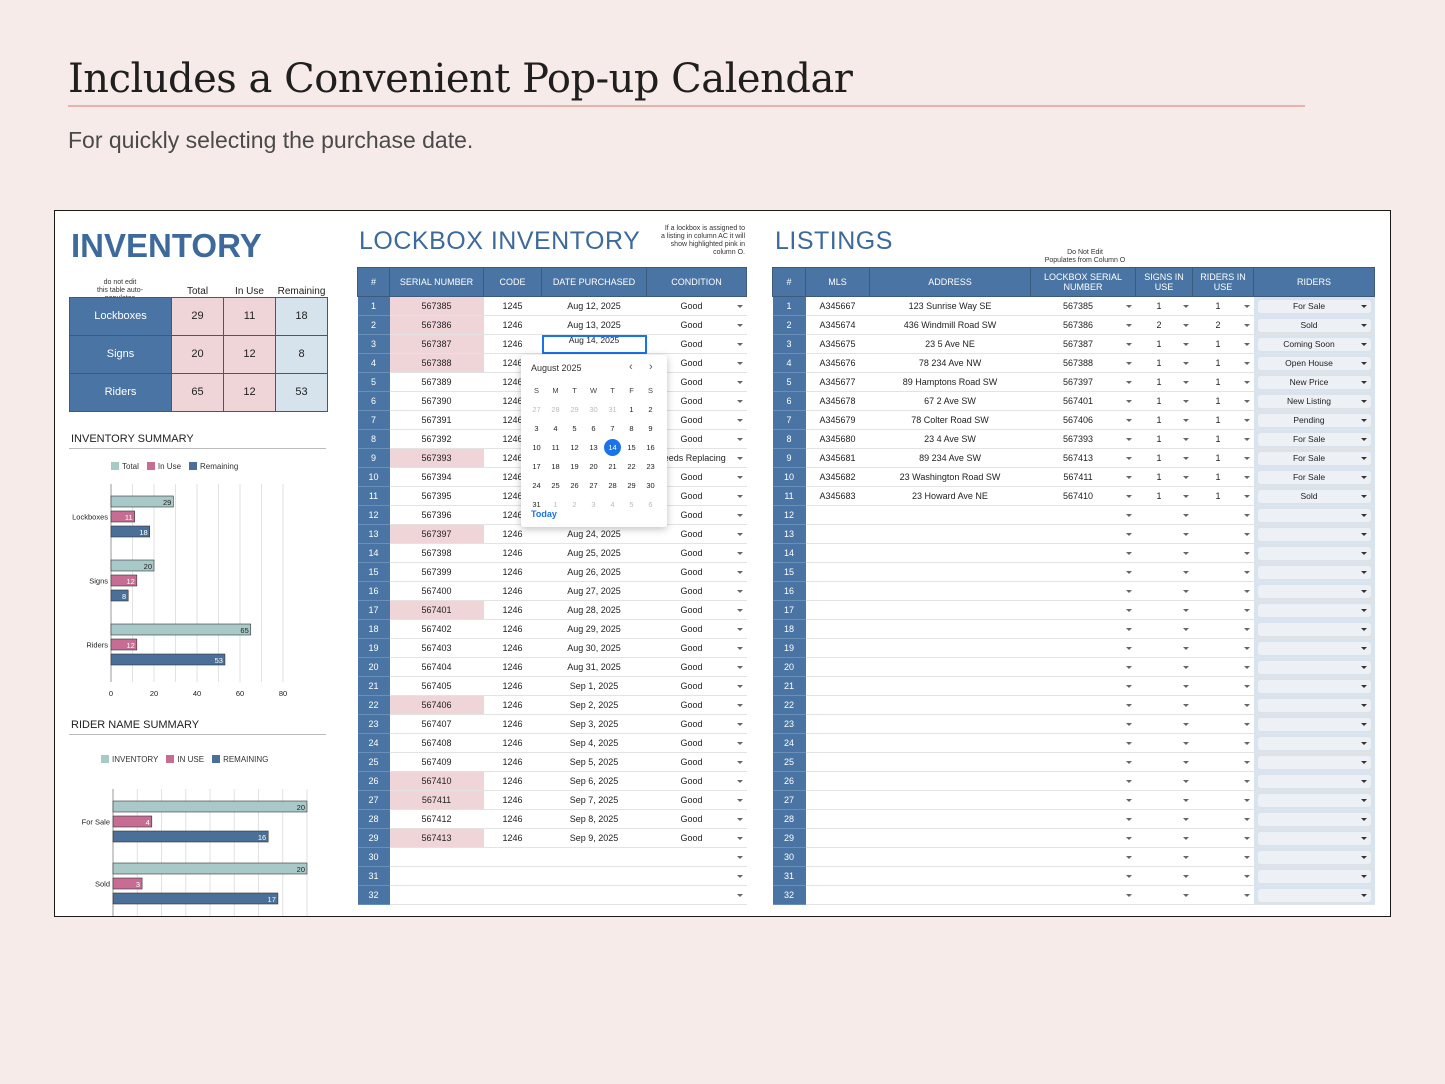 The height and width of the screenshot is (1084, 1445). What do you see at coordinates (612, 504) in the screenshot?
I see `calendar-day: 4` at bounding box center [612, 504].